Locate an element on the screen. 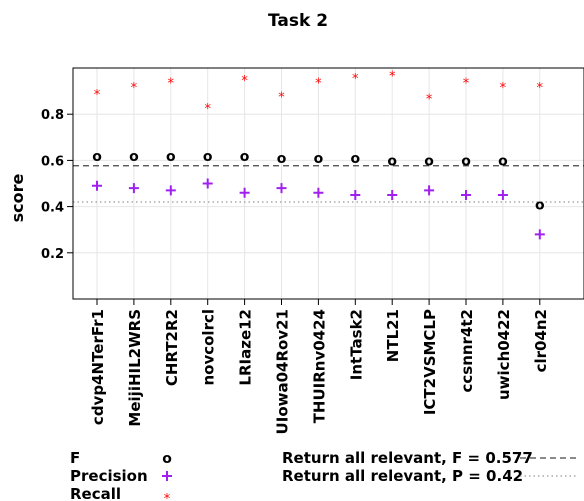 The image size is (584, 501). y-tick-label: 0.4 is located at coordinates (52, 208).